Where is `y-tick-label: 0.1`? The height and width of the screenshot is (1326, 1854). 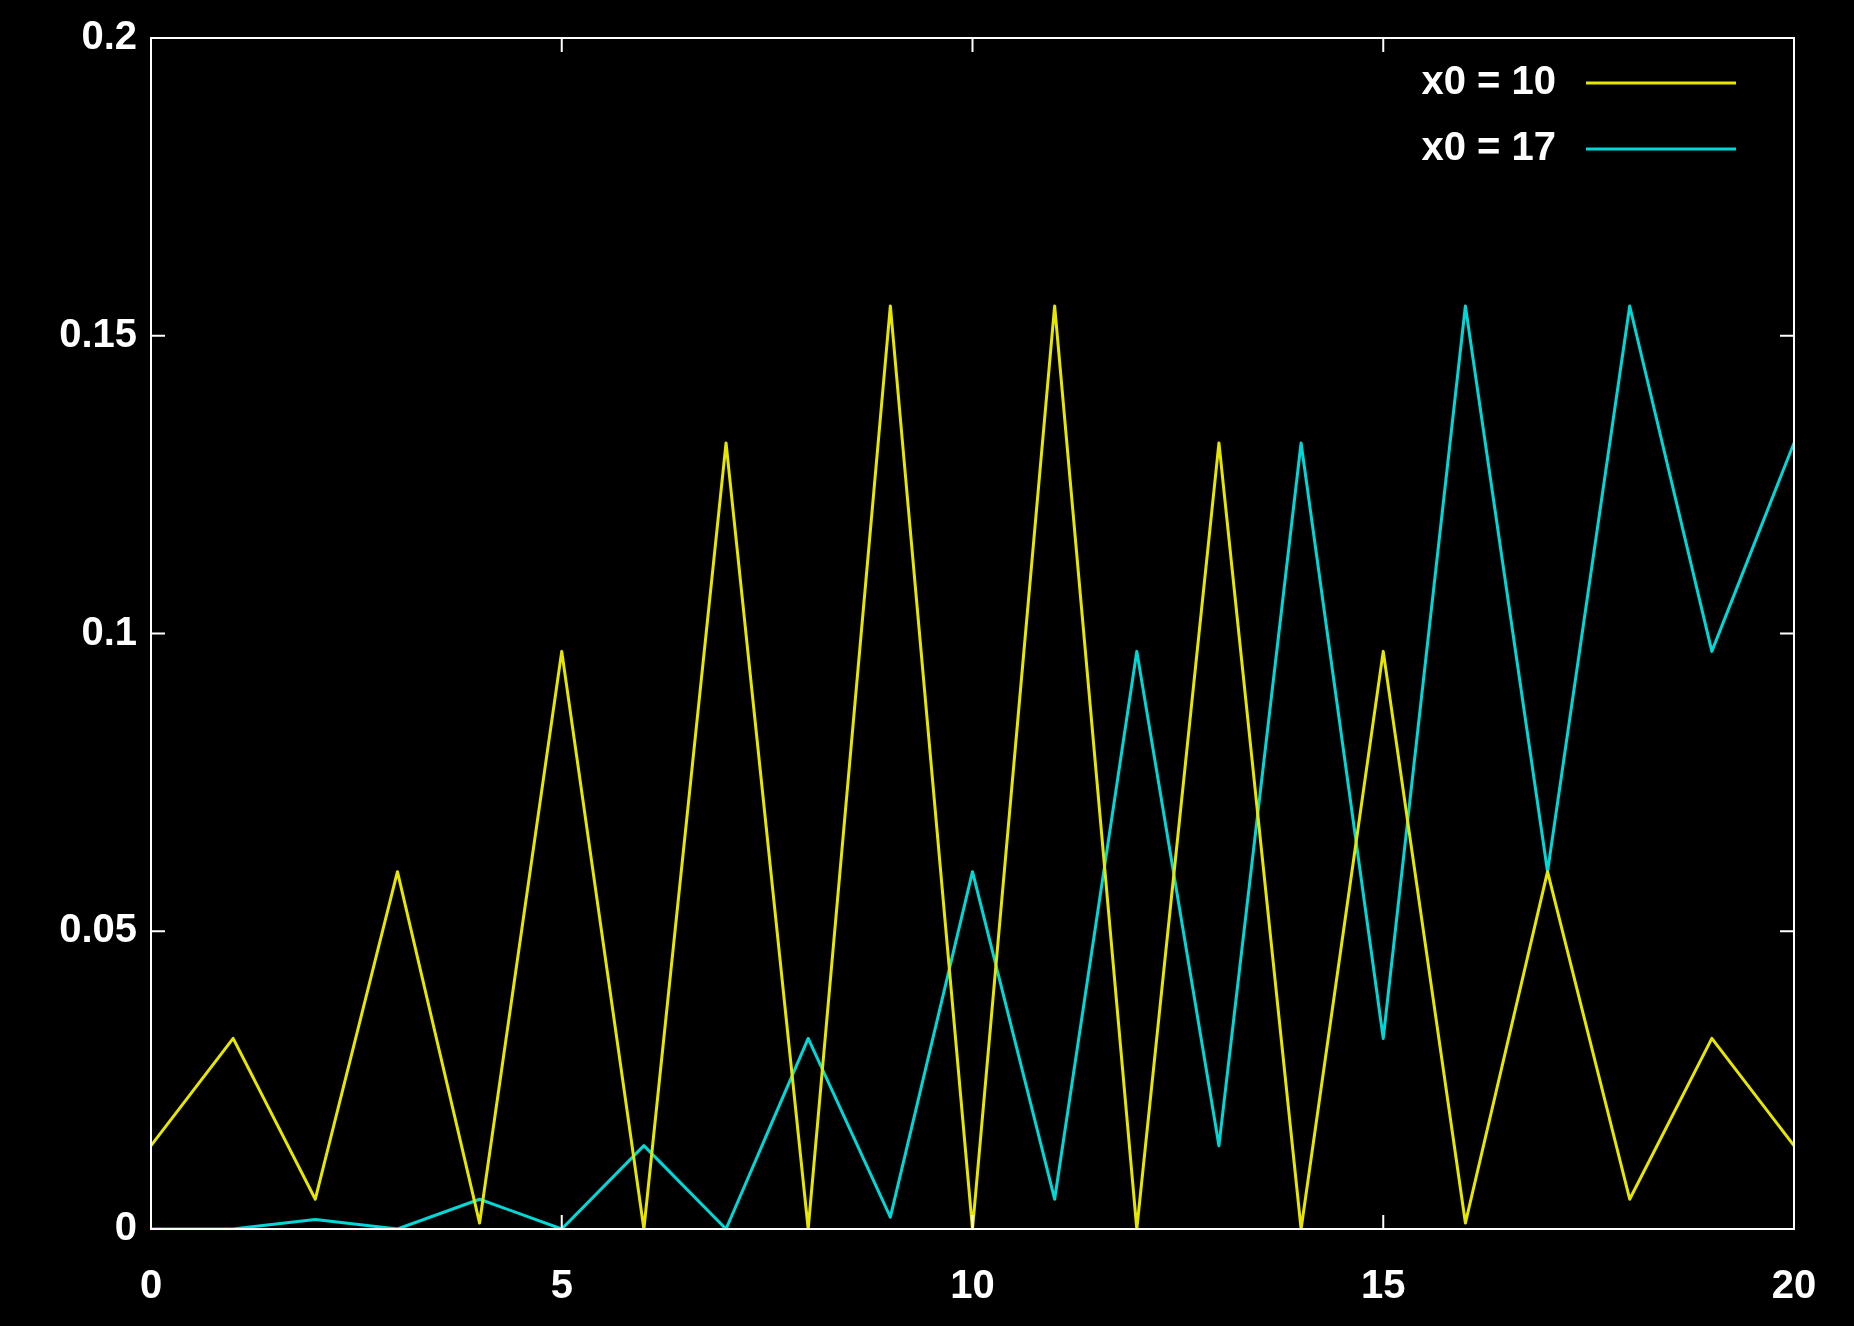 y-tick-label: 0.1 is located at coordinates (109, 630).